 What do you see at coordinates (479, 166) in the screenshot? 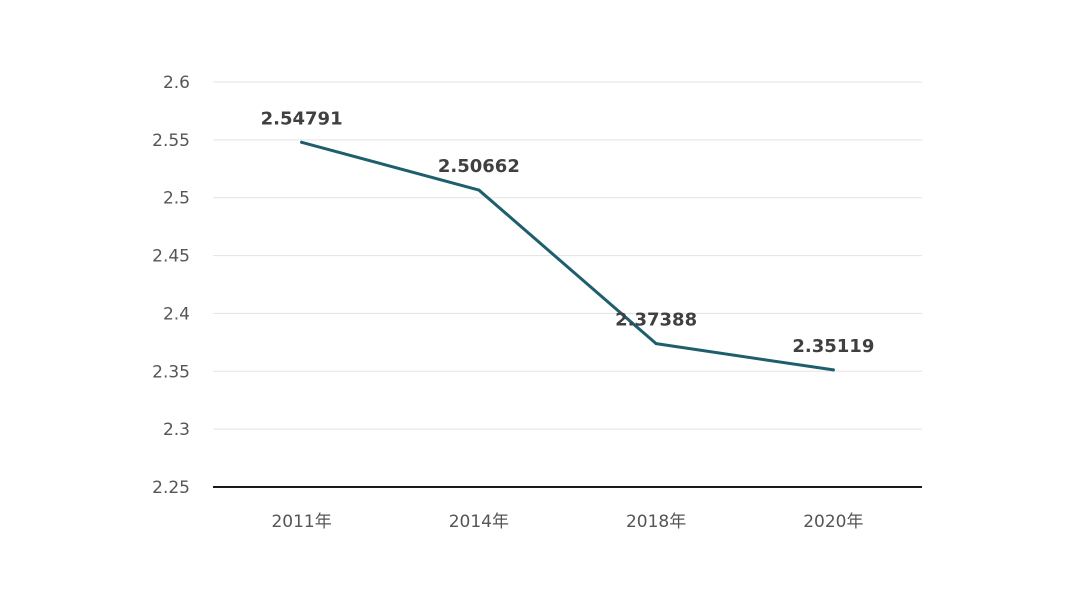
I see `data-label: 2.50662` at bounding box center [479, 166].